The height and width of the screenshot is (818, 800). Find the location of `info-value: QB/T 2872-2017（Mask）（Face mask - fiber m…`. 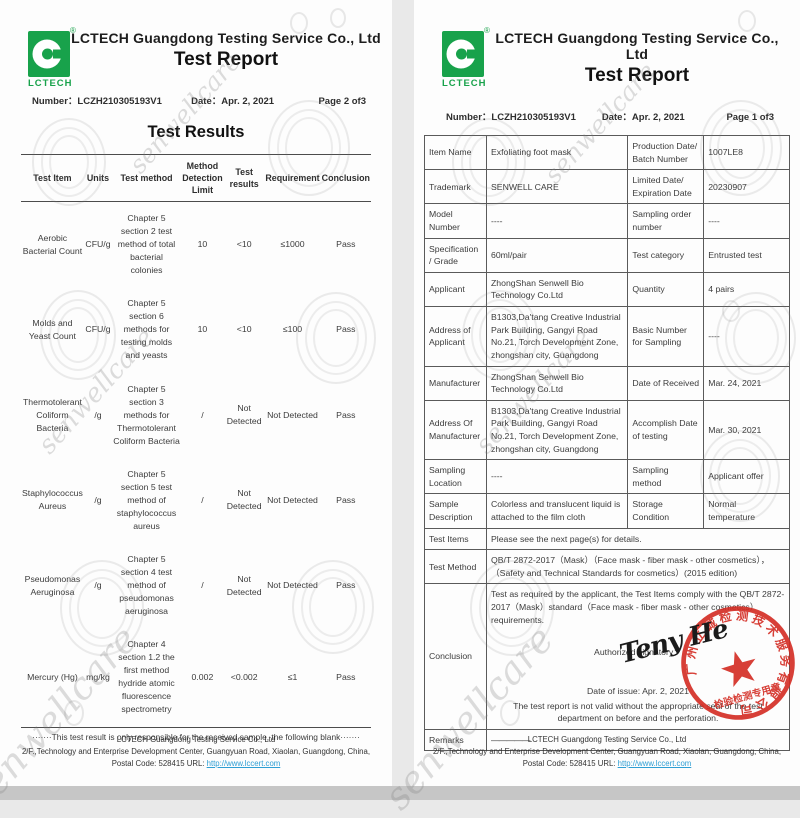

info-value: QB/T 2872-2017（Mask）（Face mask - fiber m… is located at coordinates (638, 567).